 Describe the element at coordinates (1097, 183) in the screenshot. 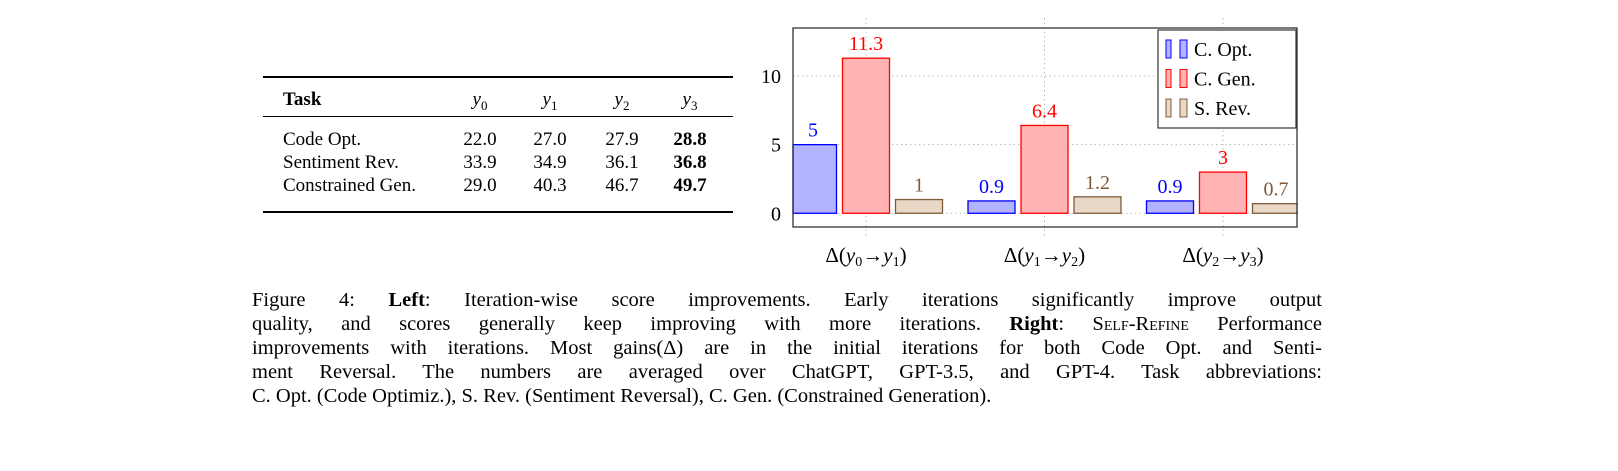

I see `data-label: 1.2` at that location.